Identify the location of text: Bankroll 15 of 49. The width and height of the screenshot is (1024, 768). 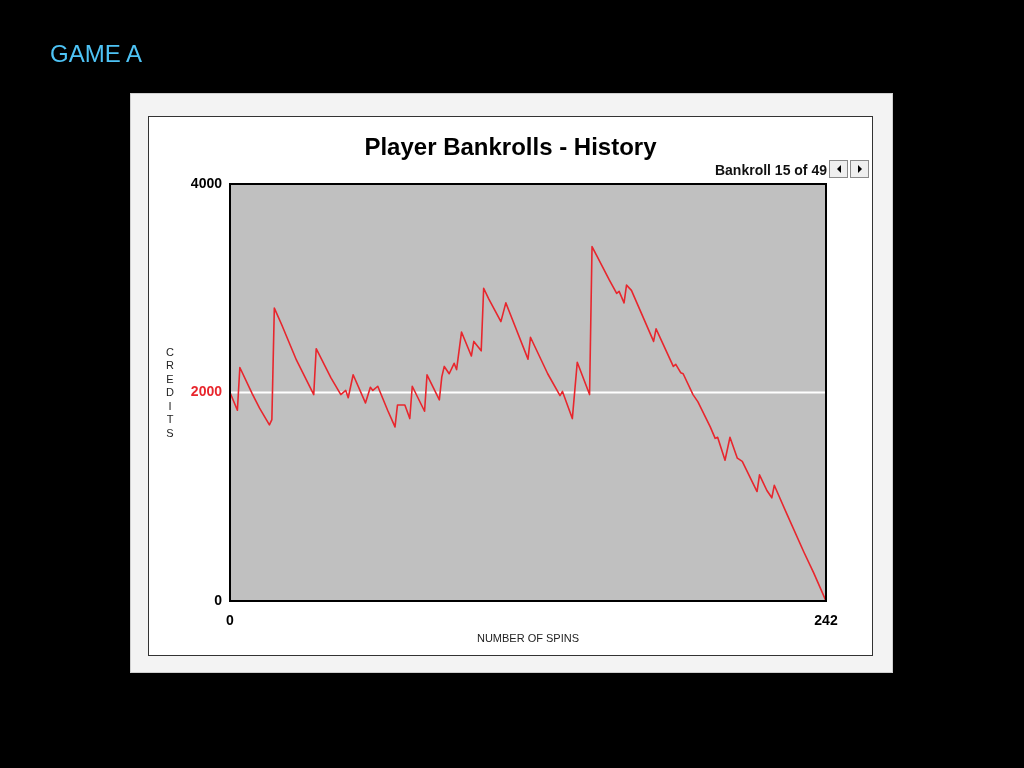
(770, 170).